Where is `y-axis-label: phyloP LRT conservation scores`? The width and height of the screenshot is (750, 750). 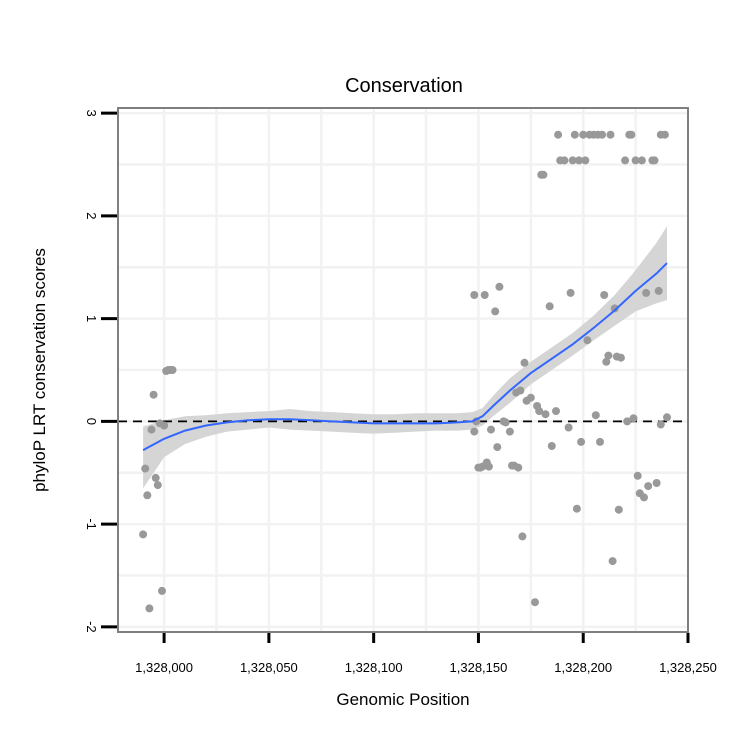 y-axis-label: phyloP LRT conservation scores is located at coordinates (39, 370).